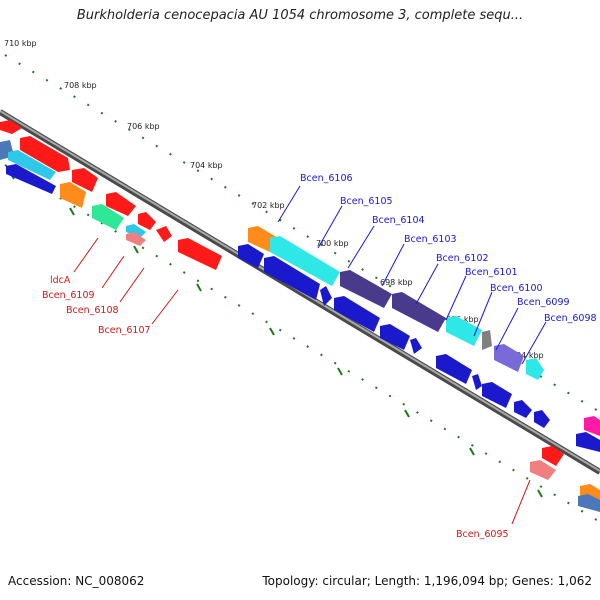 This screenshot has width=600, height=600. I want to click on gene-label: Bcen_6099, so click(543, 302).